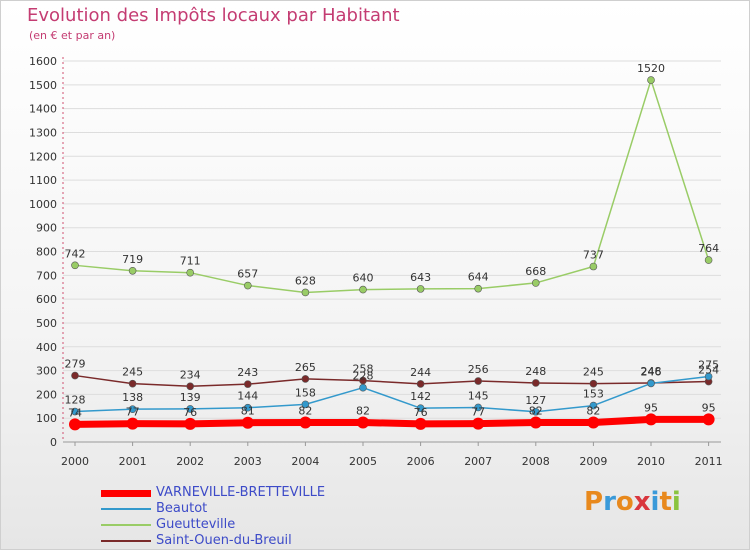 The height and width of the screenshot is (551, 750). What do you see at coordinates (190, 397) in the screenshot?
I see `data-label: 139` at bounding box center [190, 397].